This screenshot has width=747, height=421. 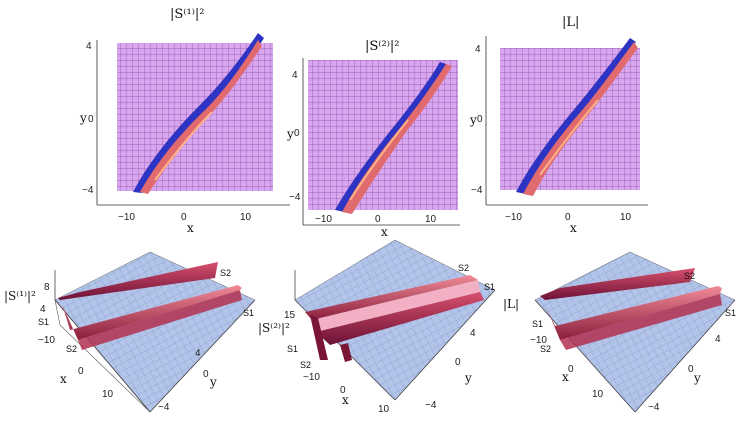 What do you see at coordinates (274, 328) in the screenshot?
I see `z-axis-label: |S⁽²⁾|²` at bounding box center [274, 328].